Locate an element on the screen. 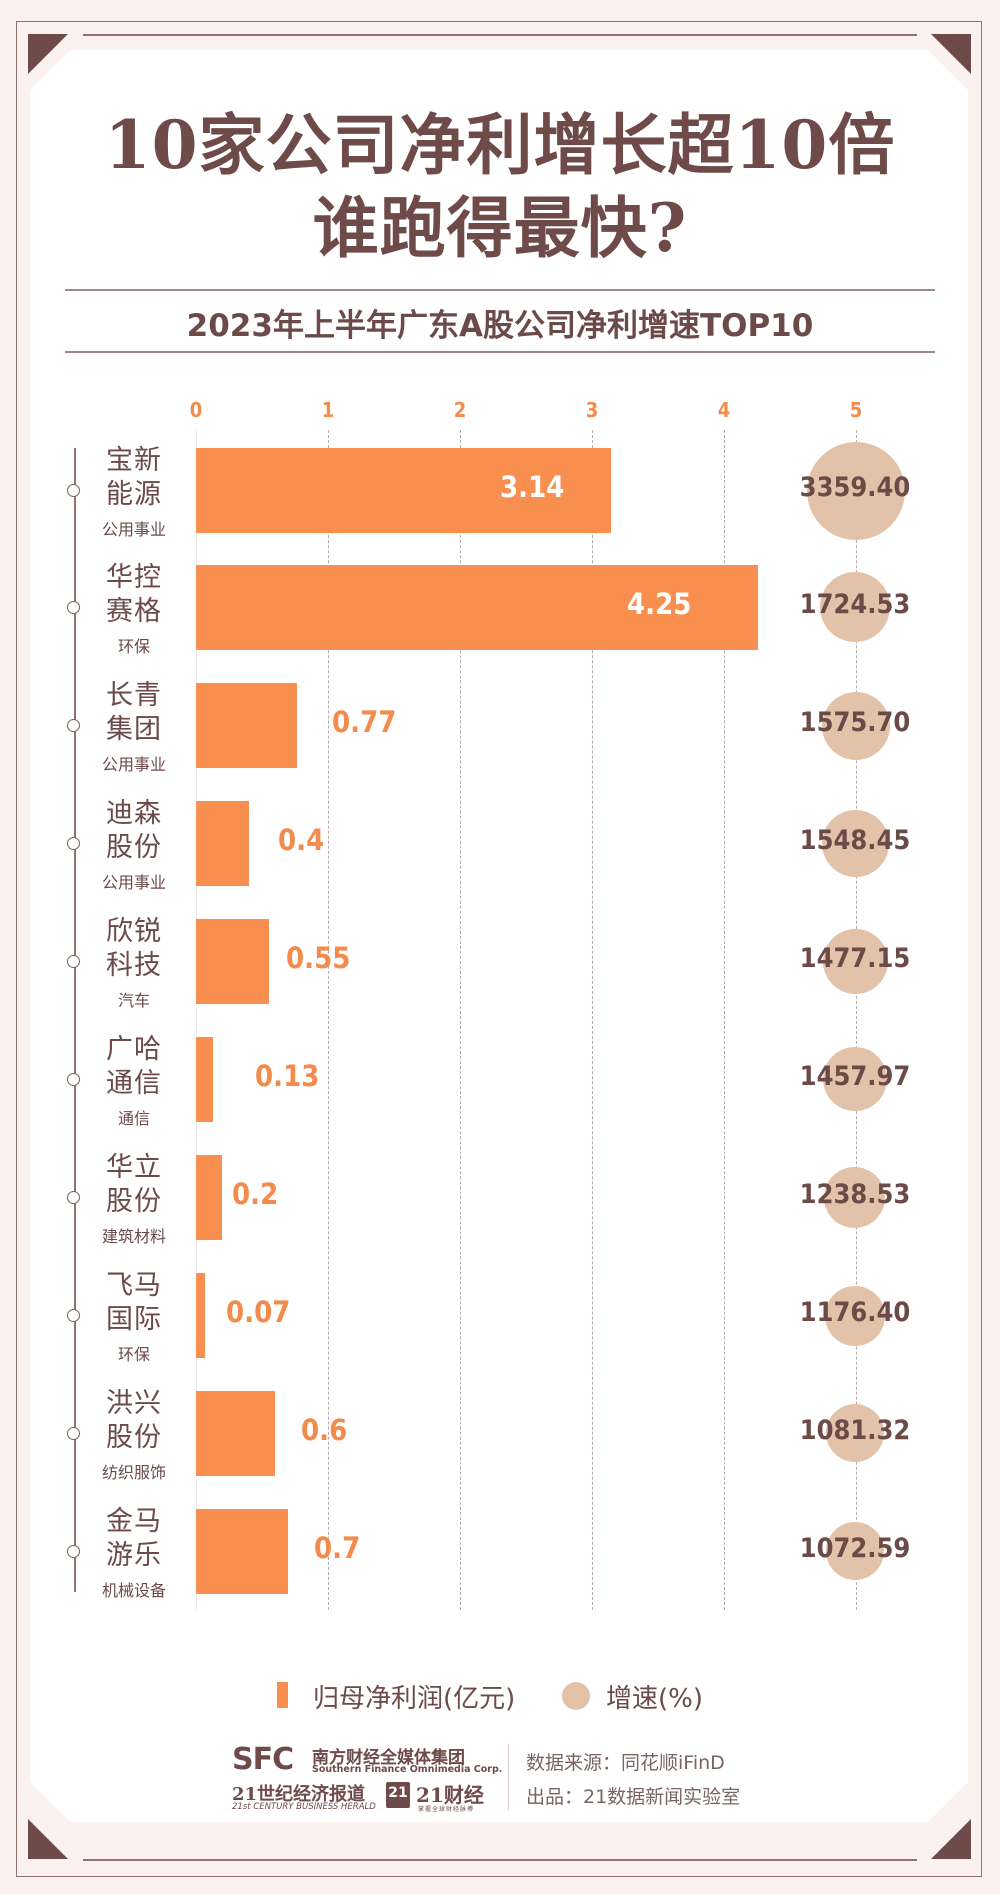 The width and height of the screenshot is (1000, 1894). footer-divider is located at coordinates (508, 1777).